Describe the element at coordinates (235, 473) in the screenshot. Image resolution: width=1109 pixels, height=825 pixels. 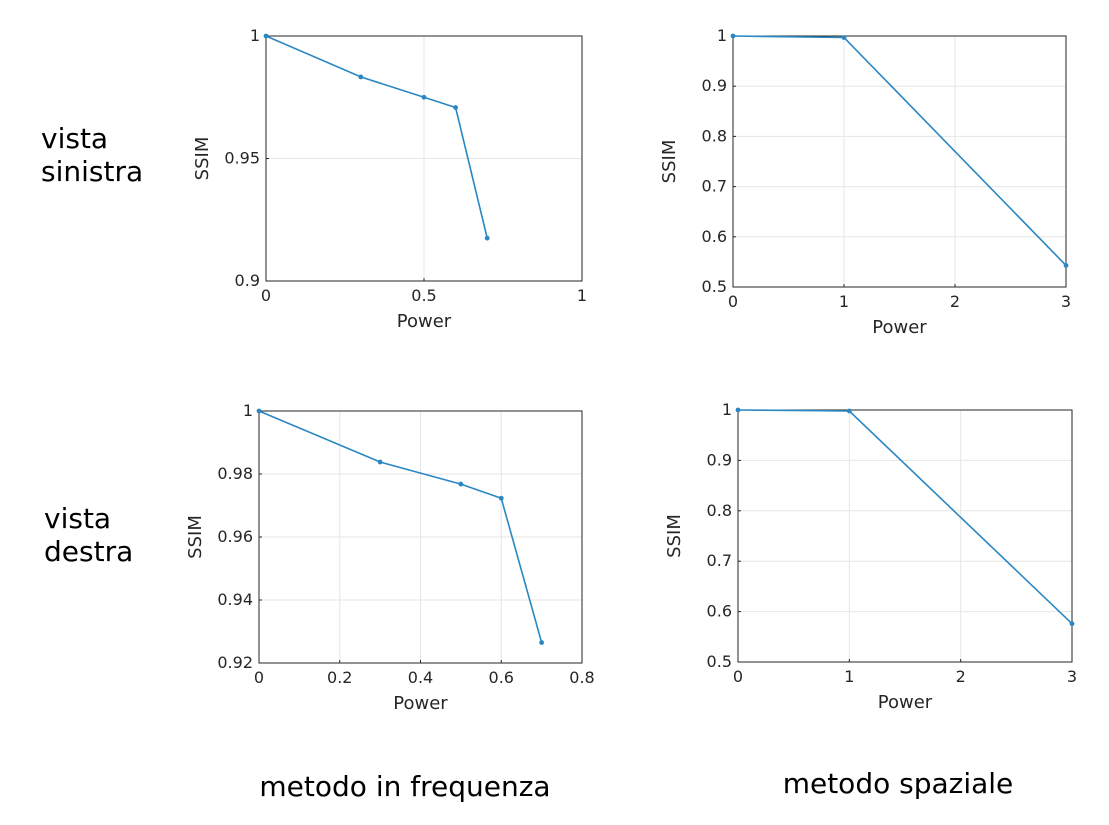
I see `y-tick-label: 0.98` at that location.